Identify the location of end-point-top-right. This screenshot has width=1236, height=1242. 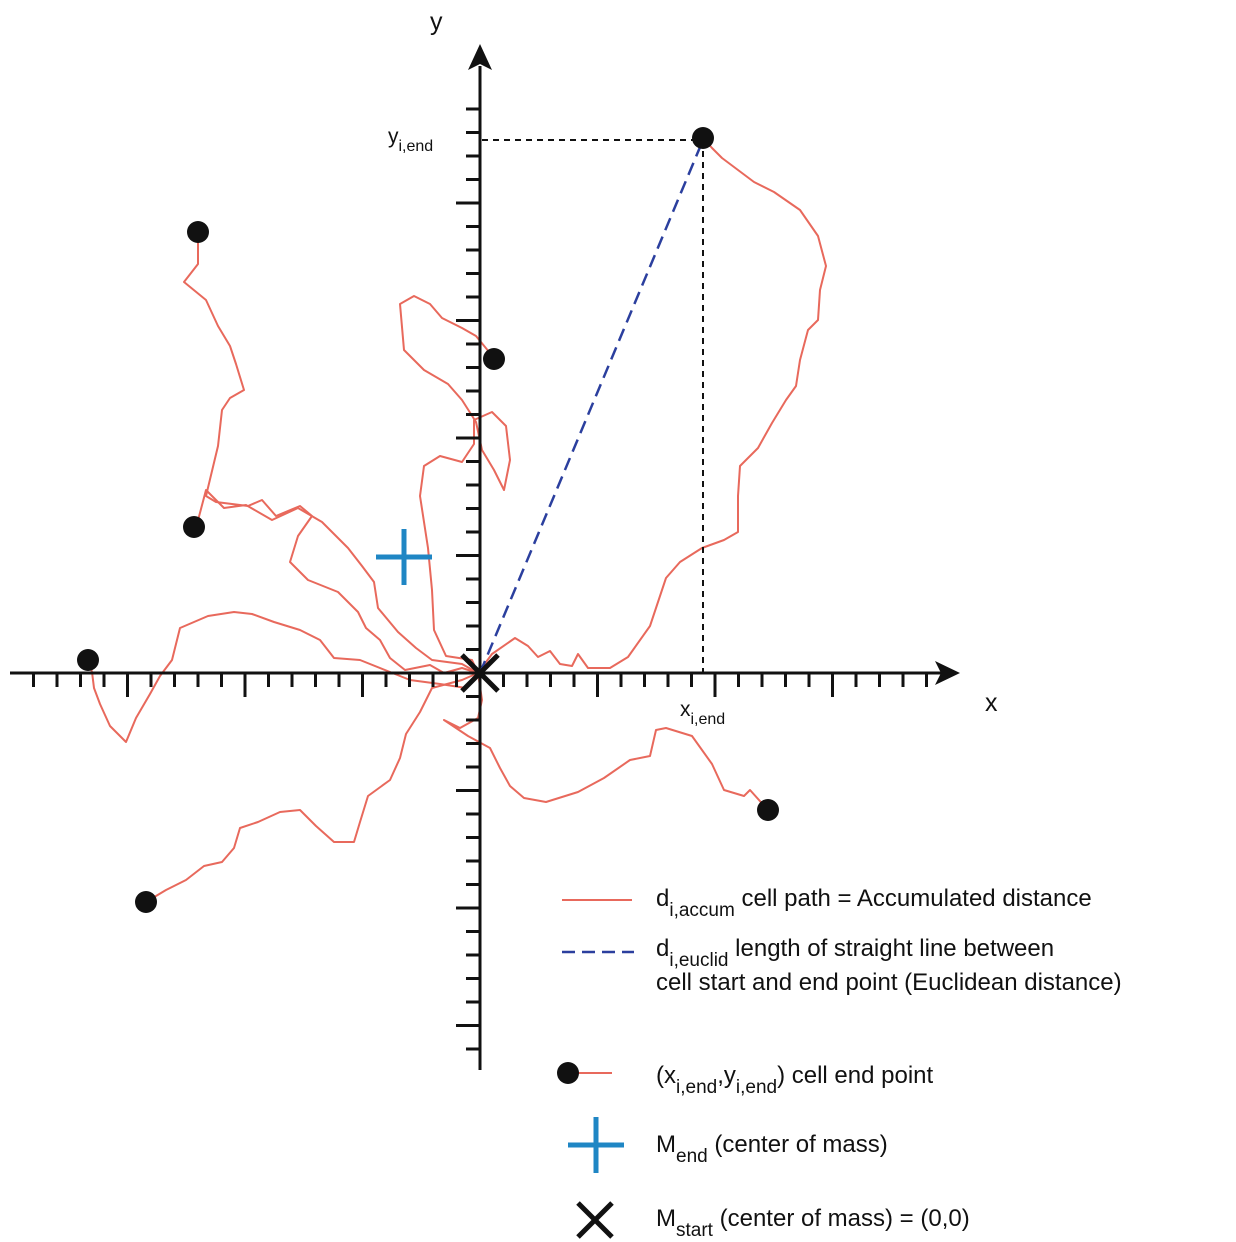
(703, 138).